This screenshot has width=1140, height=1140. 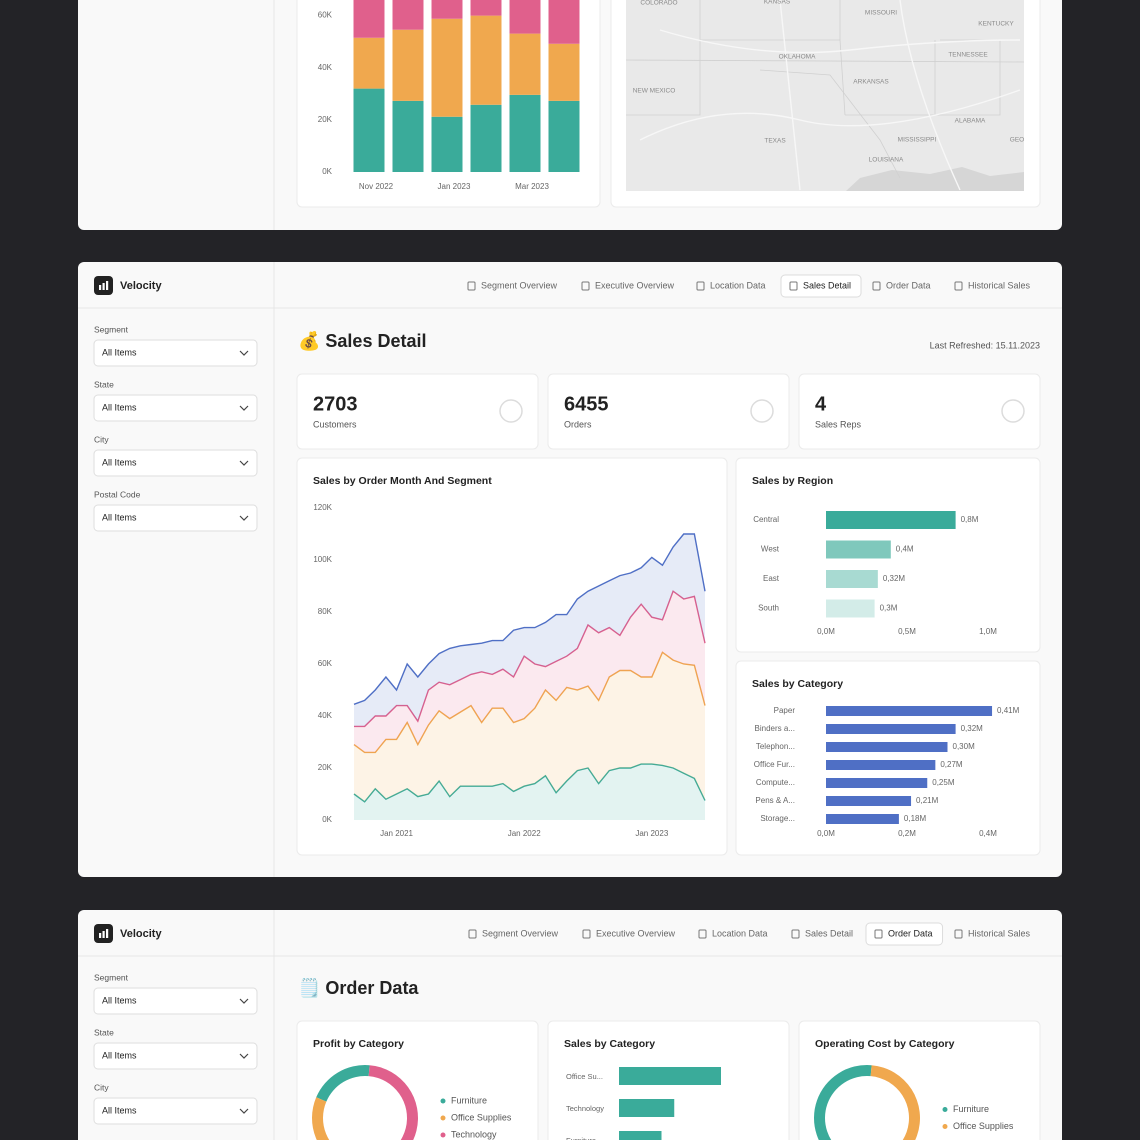 What do you see at coordinates (335, 404) in the screenshot?
I see `kpi-value: 2703` at bounding box center [335, 404].